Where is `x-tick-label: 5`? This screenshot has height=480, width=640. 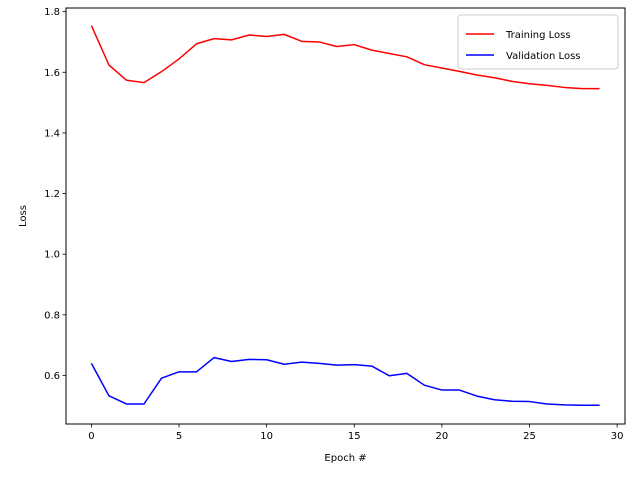 x-tick-label: 5 is located at coordinates (179, 436).